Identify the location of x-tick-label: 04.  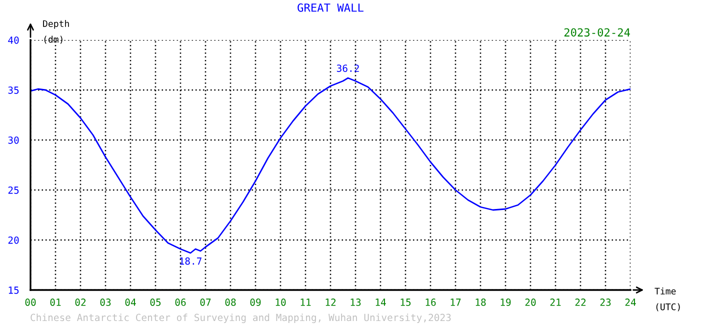
(130, 302).